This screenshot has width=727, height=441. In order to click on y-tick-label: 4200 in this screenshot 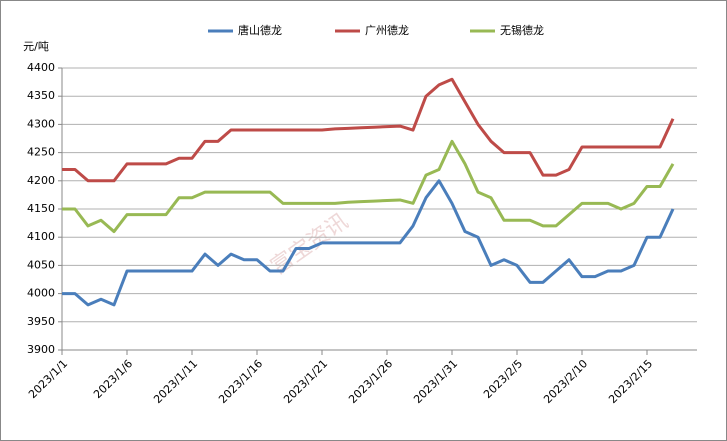, I will do `click(41, 180)`.